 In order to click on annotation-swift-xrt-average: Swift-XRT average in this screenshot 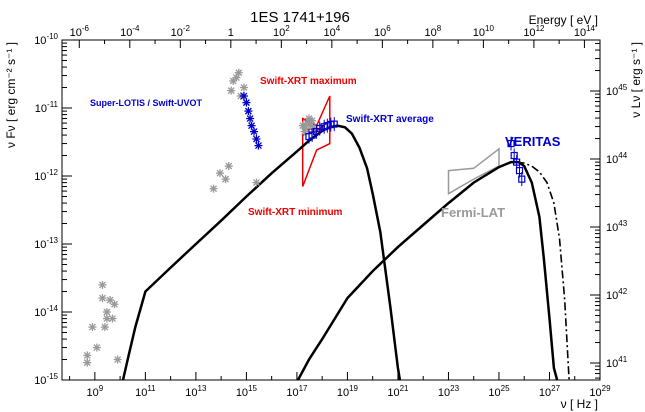, I will do `click(390, 119)`.